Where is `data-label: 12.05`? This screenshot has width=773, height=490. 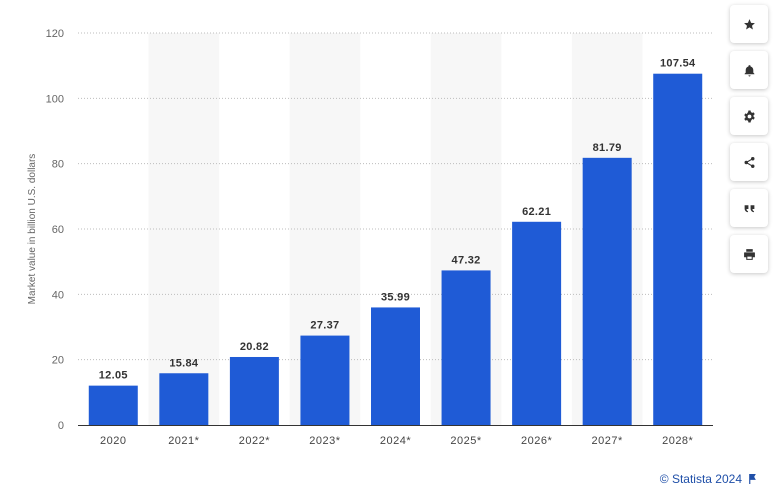
data-label: 12.05 is located at coordinates (113, 376).